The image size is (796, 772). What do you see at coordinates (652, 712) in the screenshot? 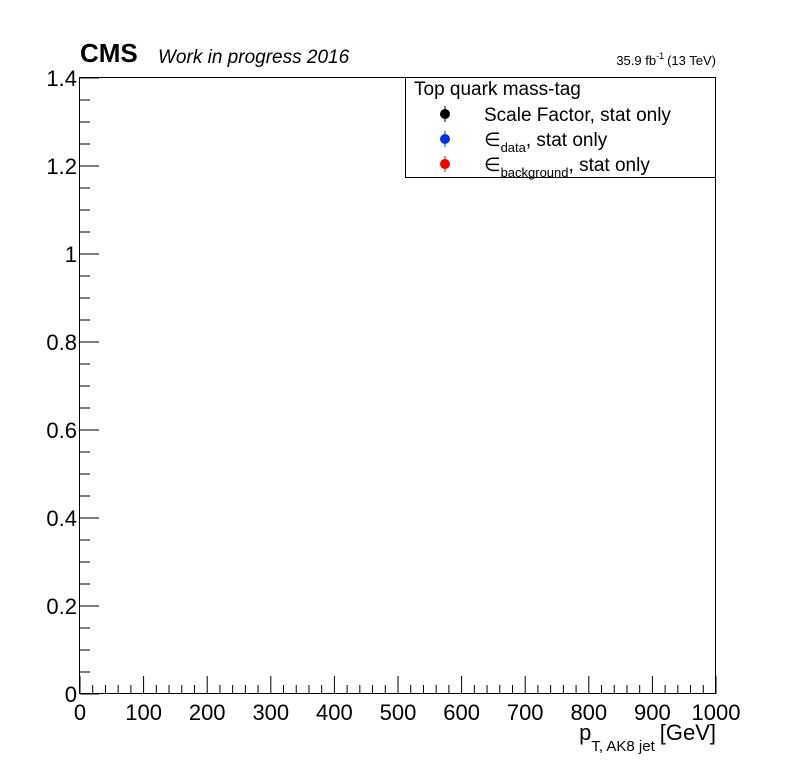
I see `x-tick-label: 900` at bounding box center [652, 712].